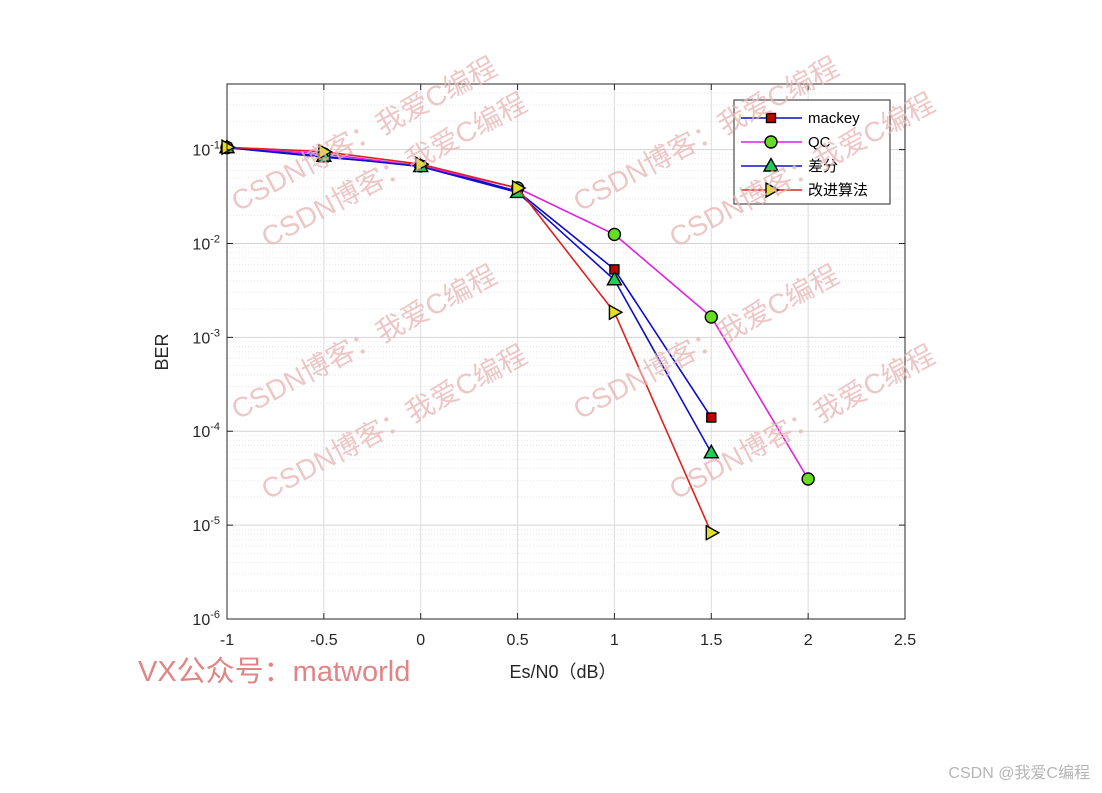 Image resolution: width=1102 pixels, height=793 pixels. I want to click on x-tick-label: -0.5, so click(324, 640).